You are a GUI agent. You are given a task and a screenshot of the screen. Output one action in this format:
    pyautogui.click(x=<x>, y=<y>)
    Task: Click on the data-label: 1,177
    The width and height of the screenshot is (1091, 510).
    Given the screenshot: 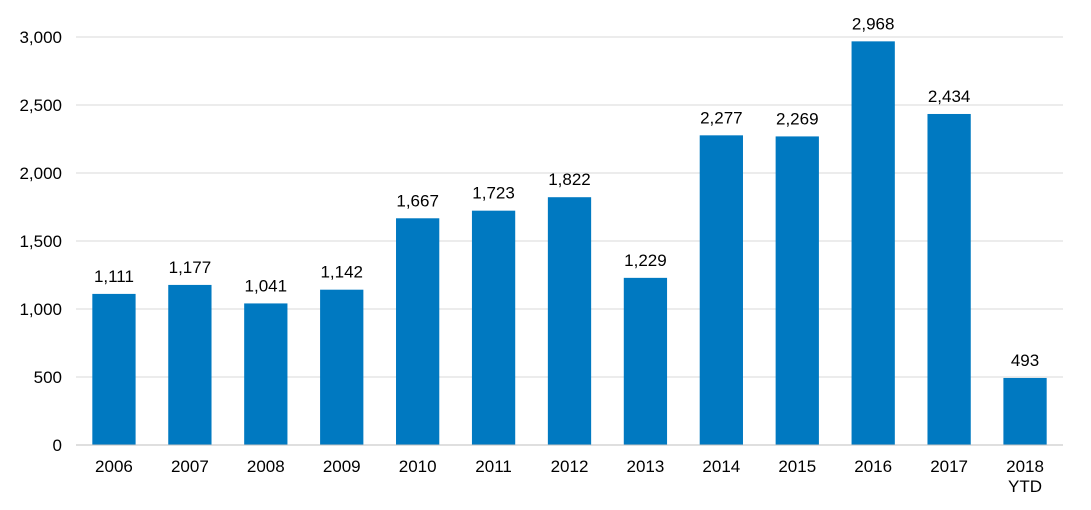 What is the action you would take?
    pyautogui.click(x=190, y=267)
    